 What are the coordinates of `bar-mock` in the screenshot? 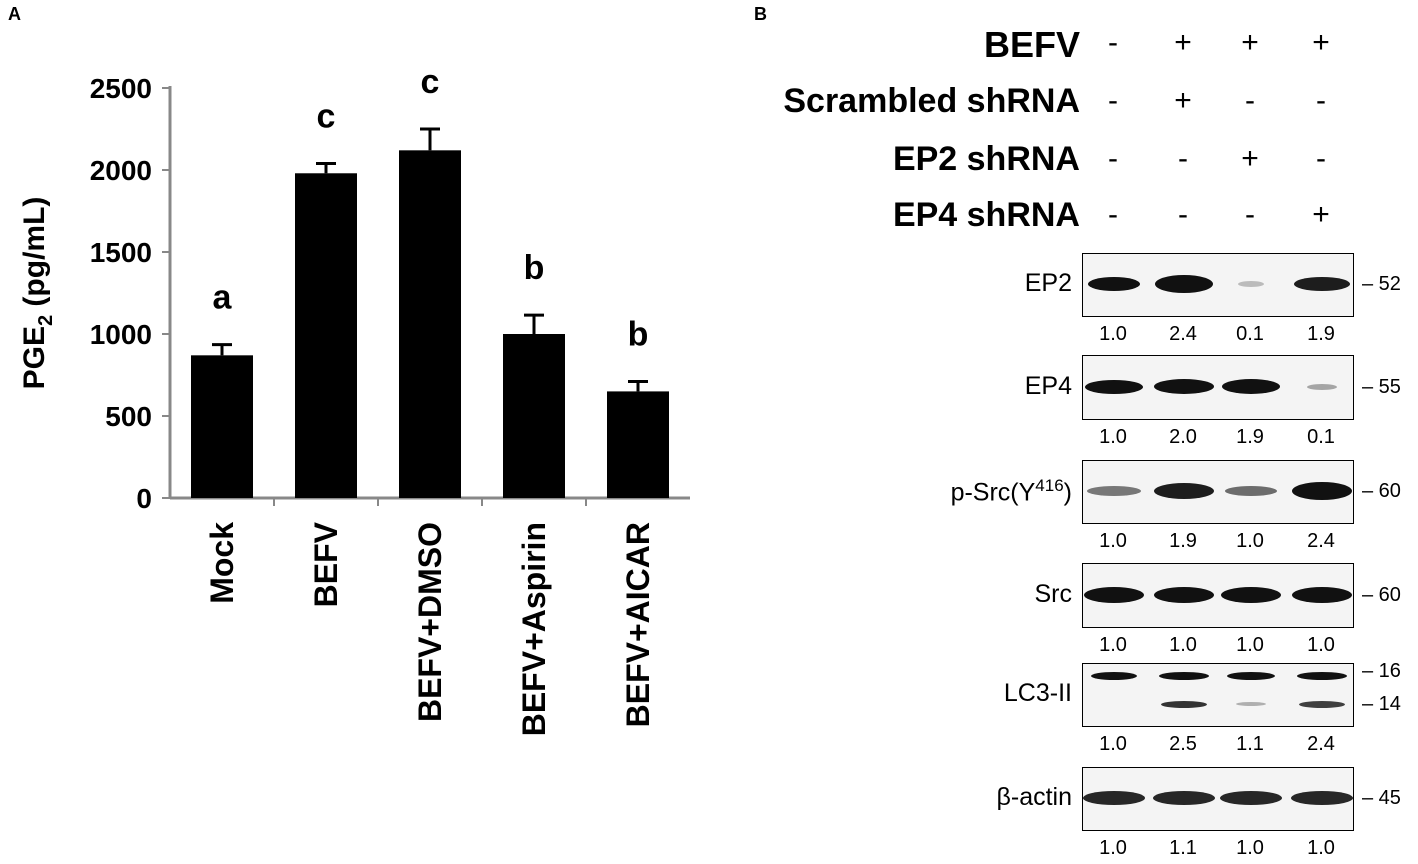 It's located at (222, 426).